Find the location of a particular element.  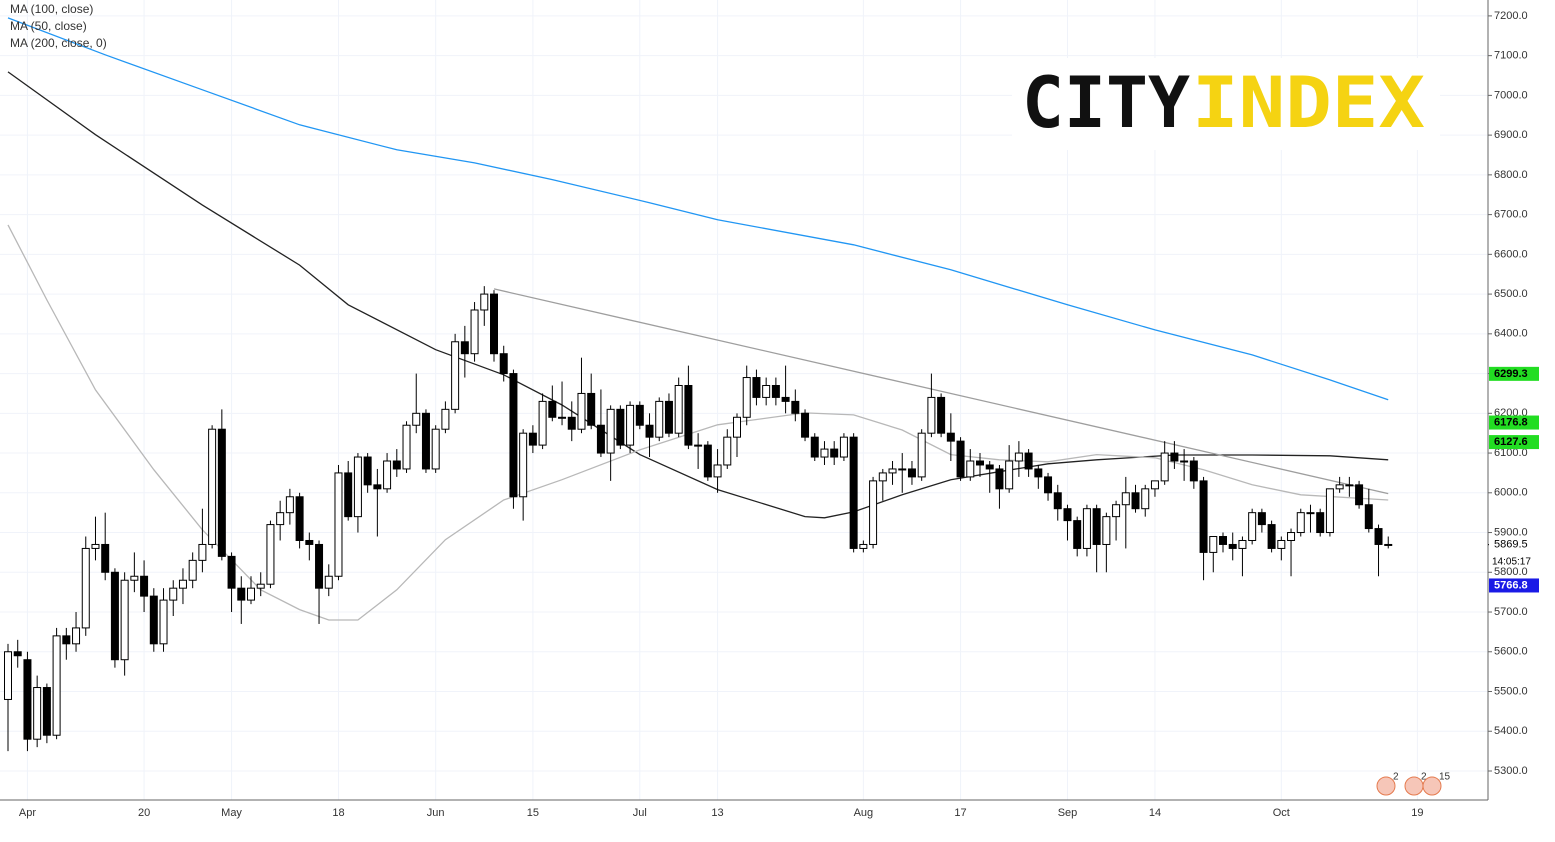

y-tick-label: 5600.0 is located at coordinates (1511, 652).